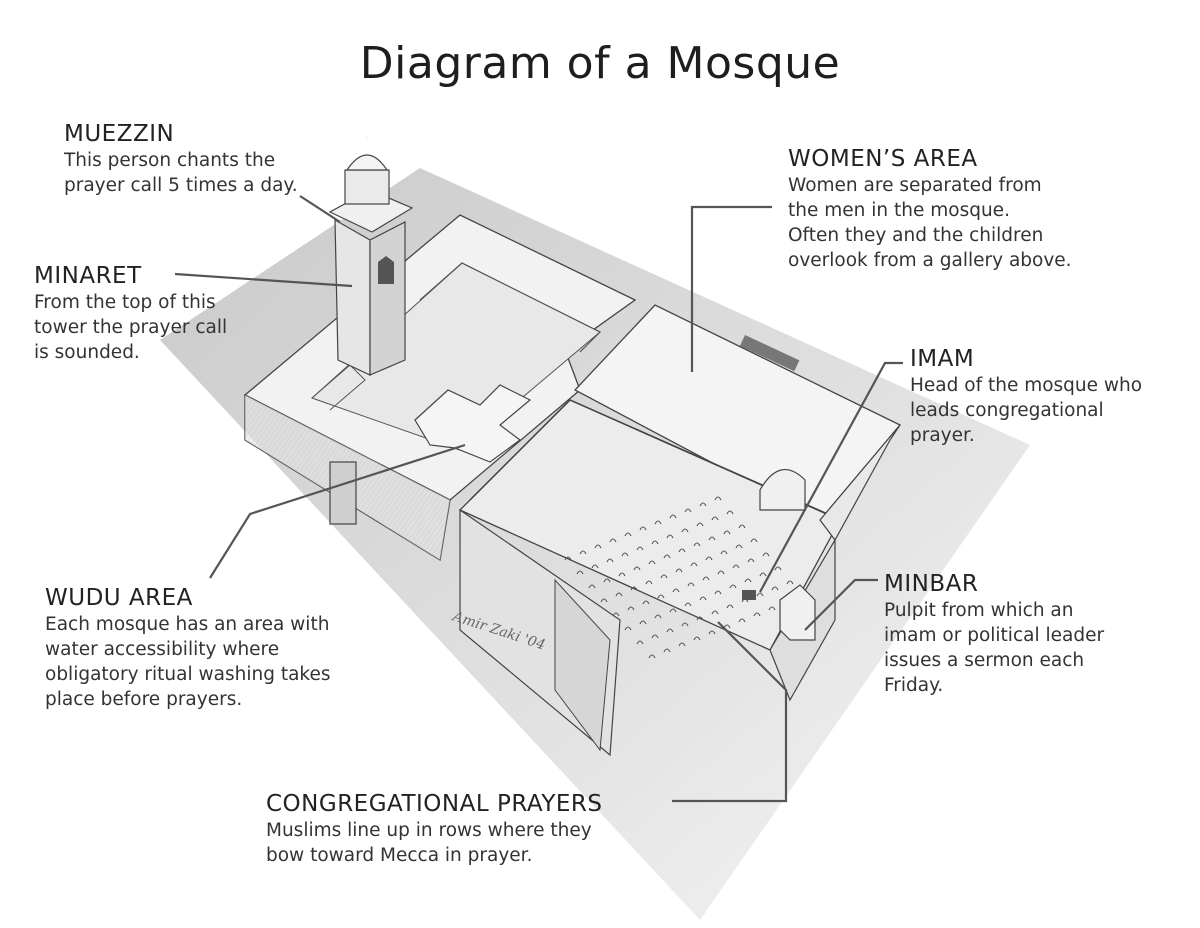 The height and width of the screenshot is (928, 1200). I want to click on leader-muezzin, so click(320, 209).